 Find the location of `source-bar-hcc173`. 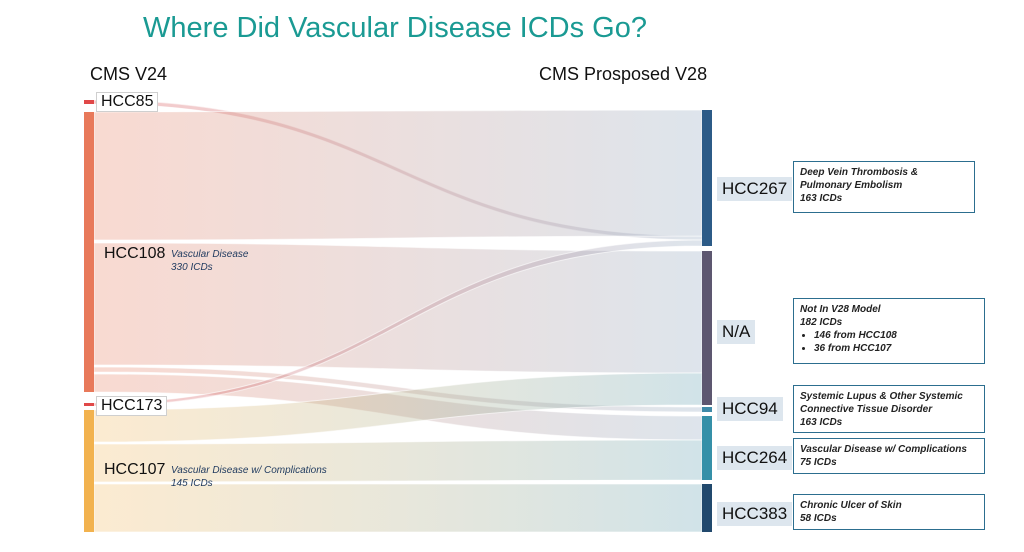

source-bar-hcc173 is located at coordinates (89, 404).